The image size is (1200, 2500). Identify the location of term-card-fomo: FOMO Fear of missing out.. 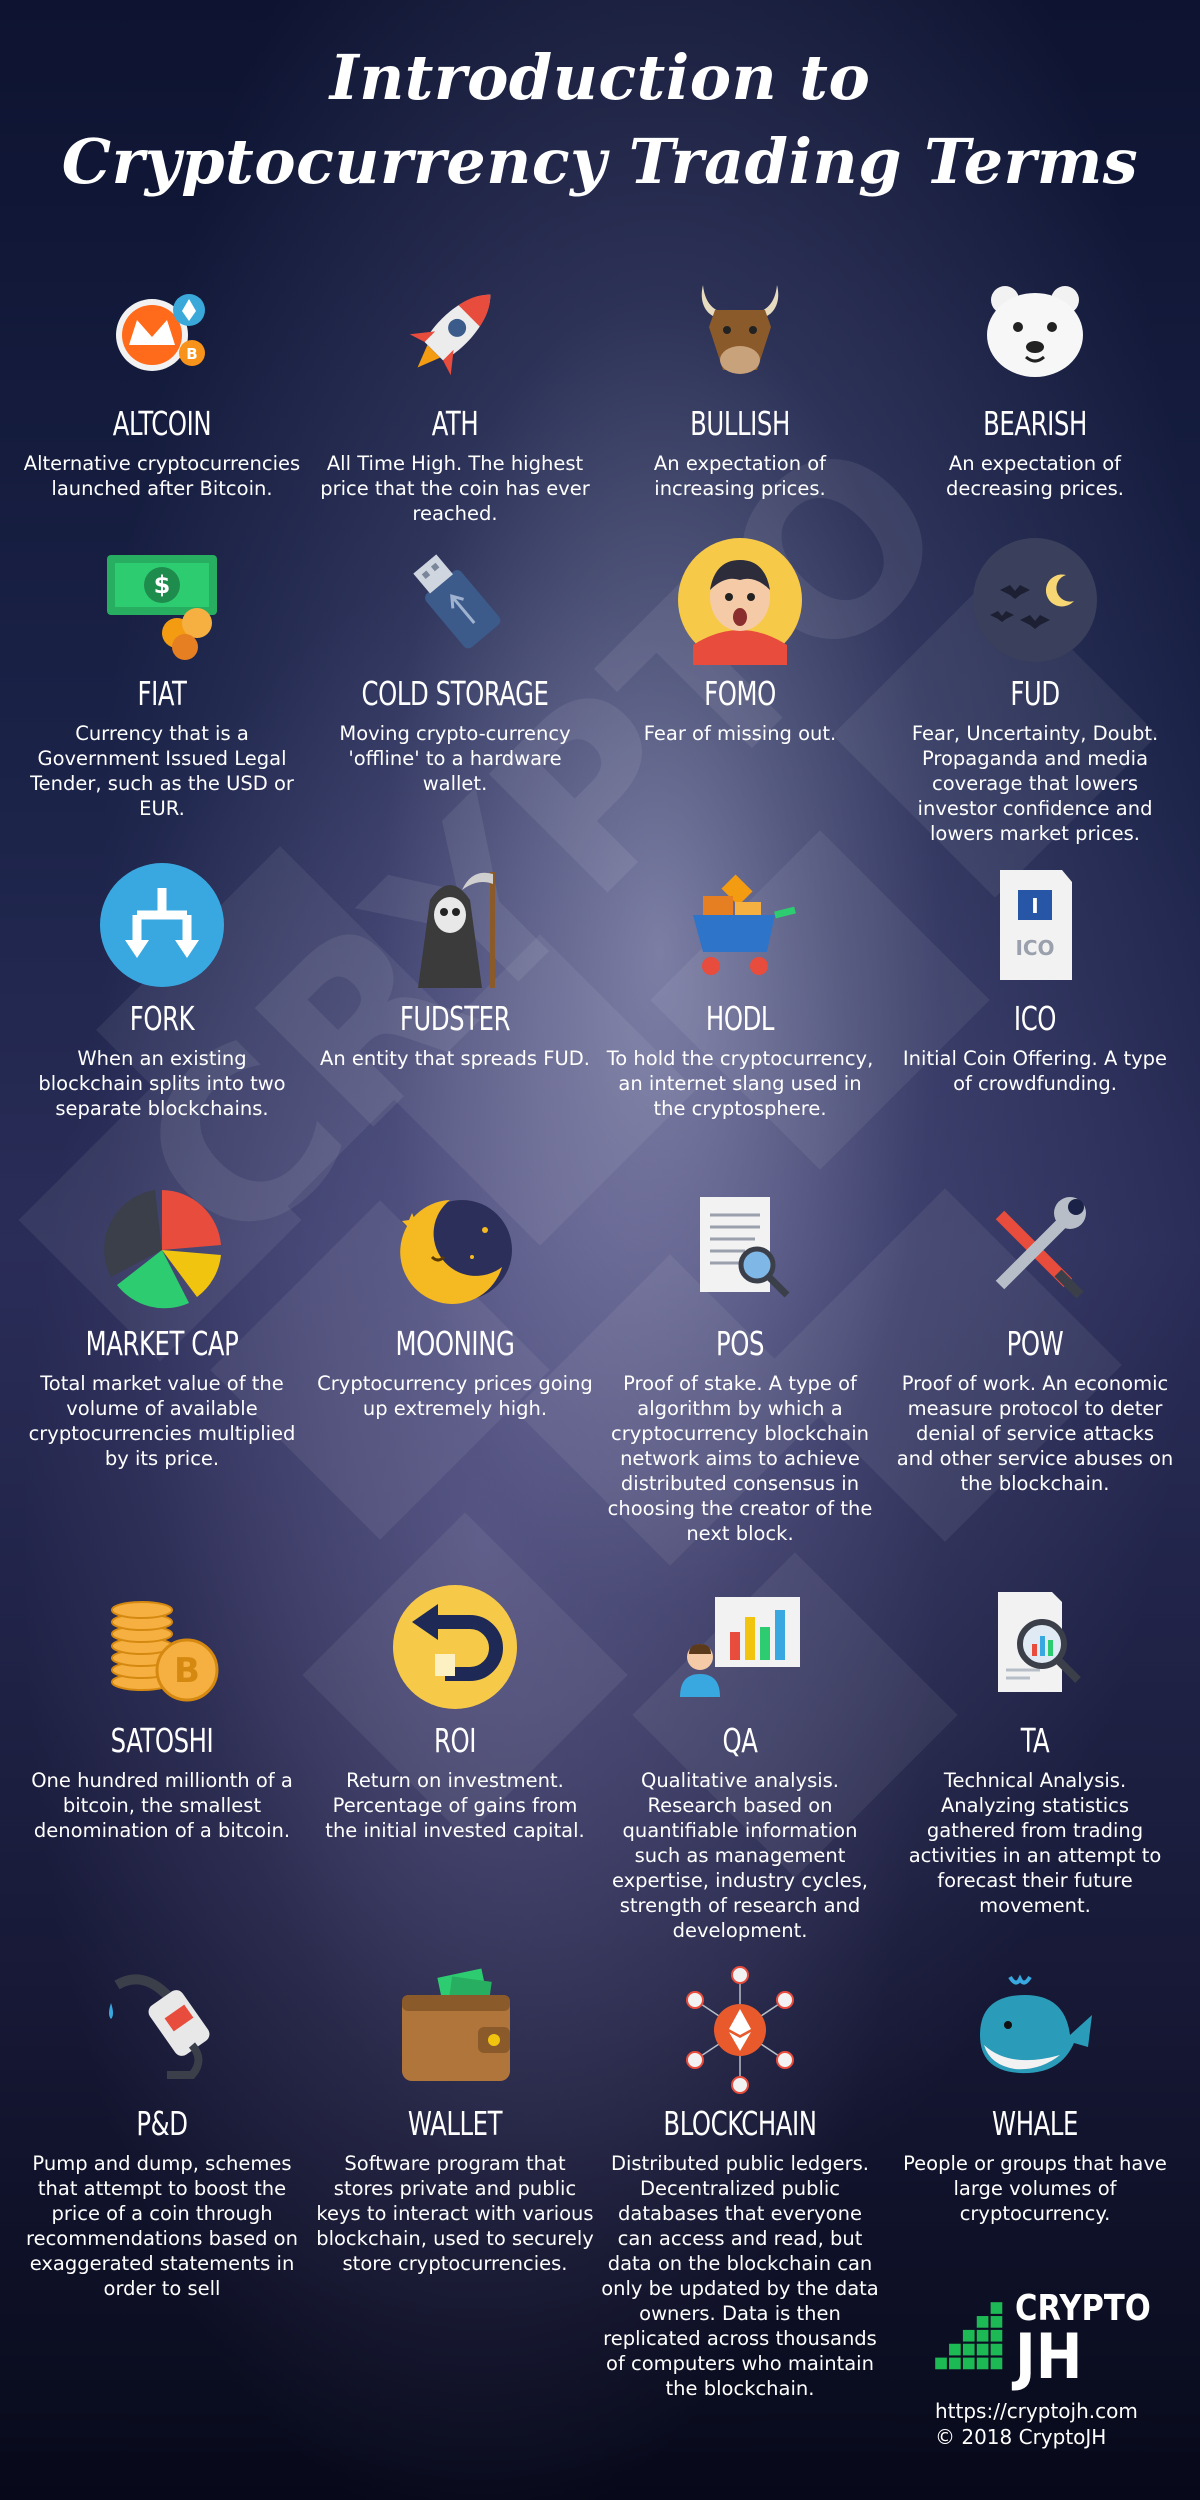
(740, 640).